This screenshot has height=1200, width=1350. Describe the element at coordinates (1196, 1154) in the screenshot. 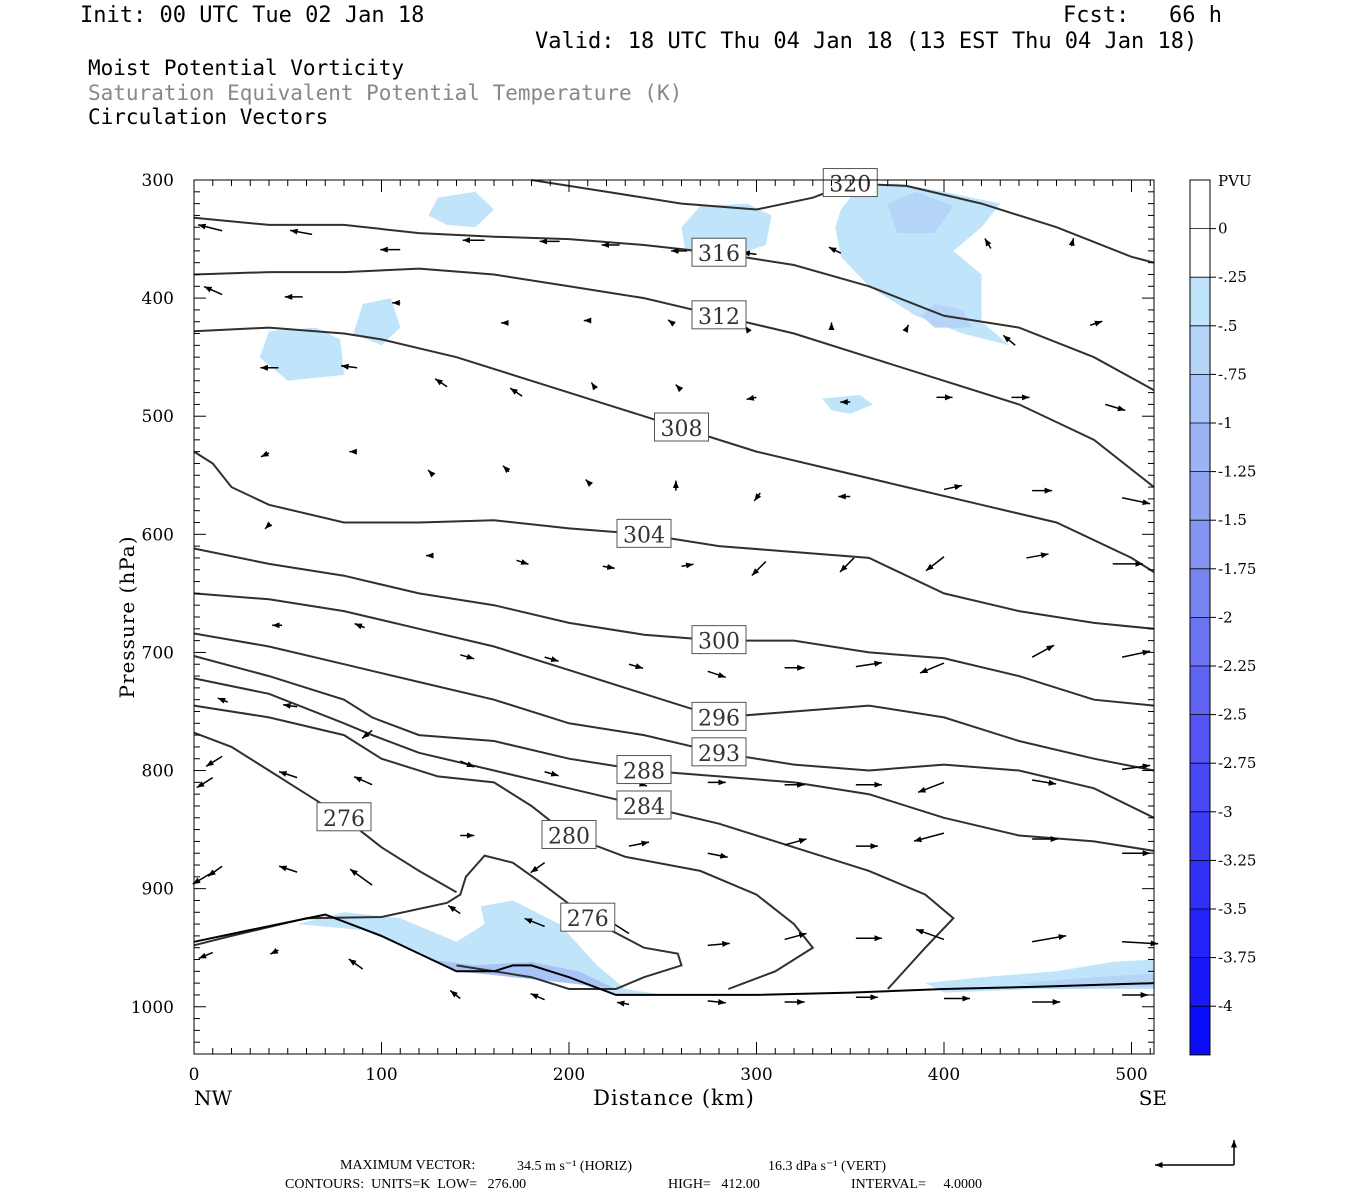

I see `reference-vector-icon` at that location.